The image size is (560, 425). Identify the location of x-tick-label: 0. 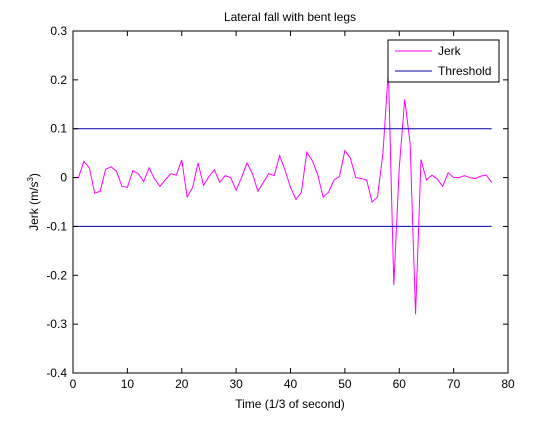
(73, 384).